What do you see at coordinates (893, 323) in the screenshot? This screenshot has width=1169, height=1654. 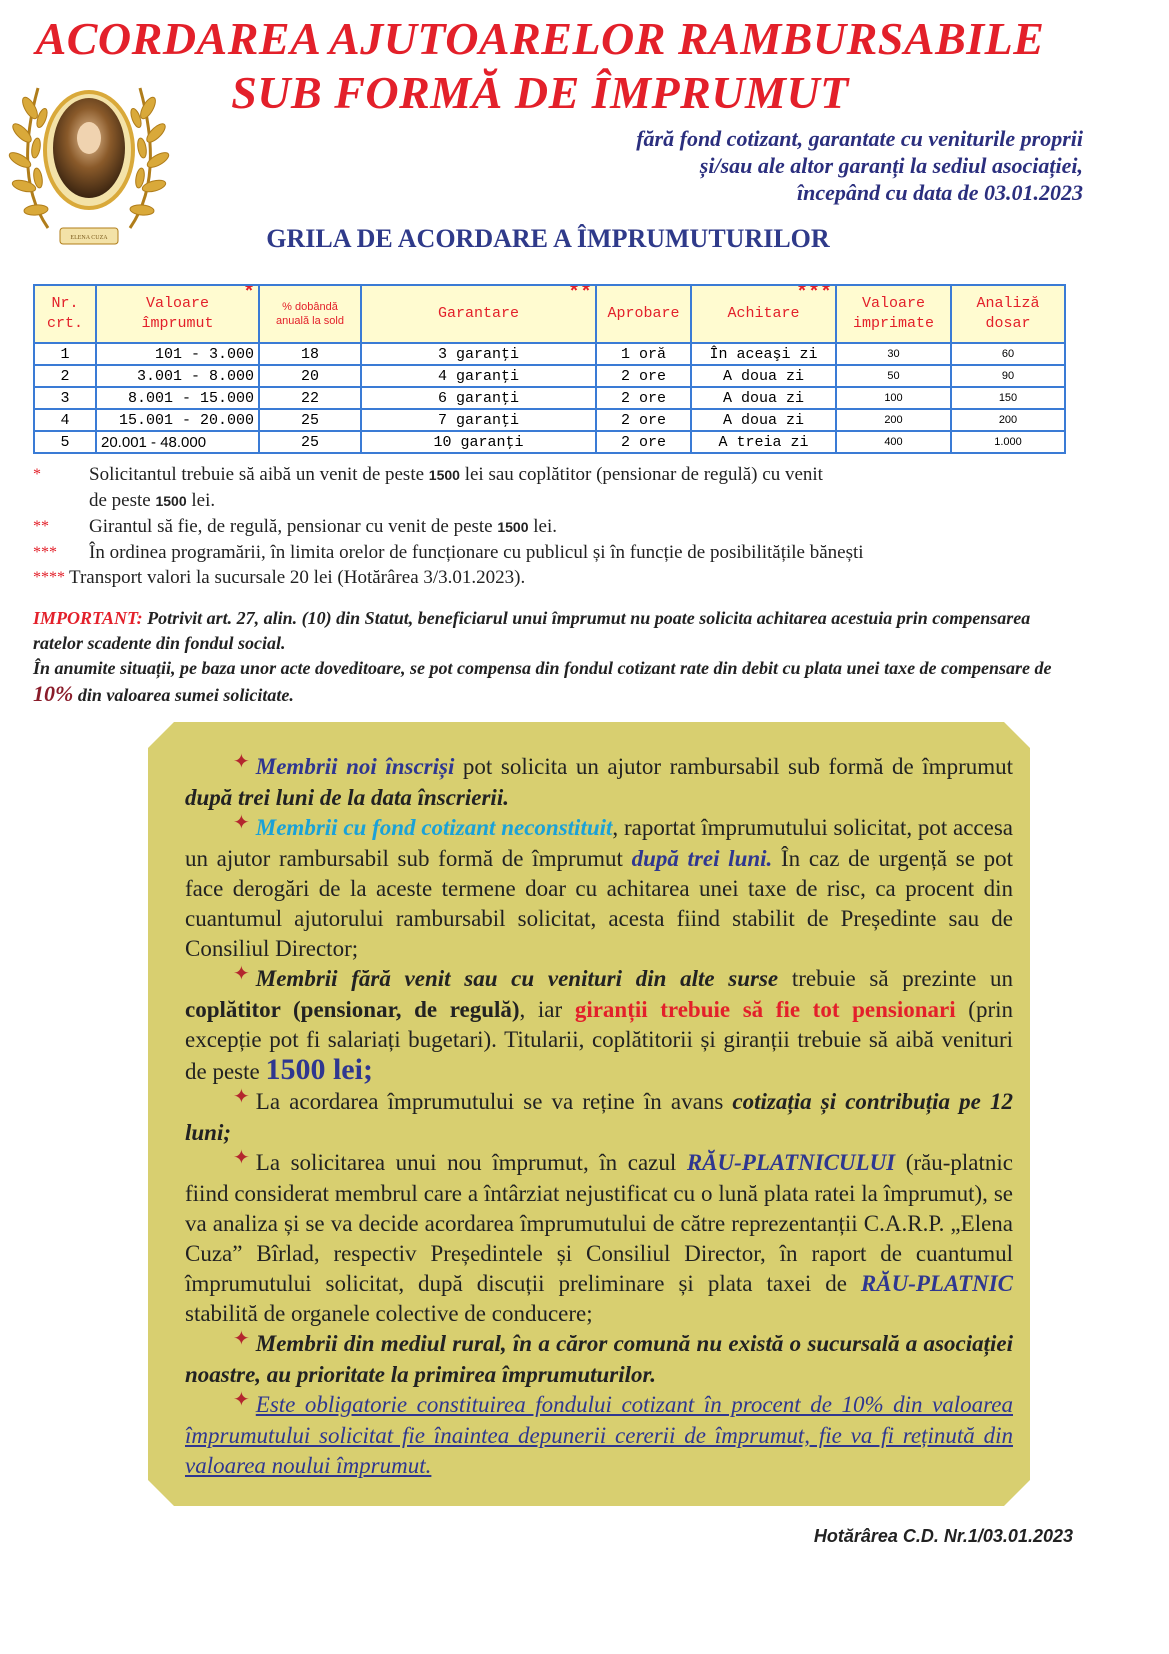 I see `header-label: imprimate` at bounding box center [893, 323].